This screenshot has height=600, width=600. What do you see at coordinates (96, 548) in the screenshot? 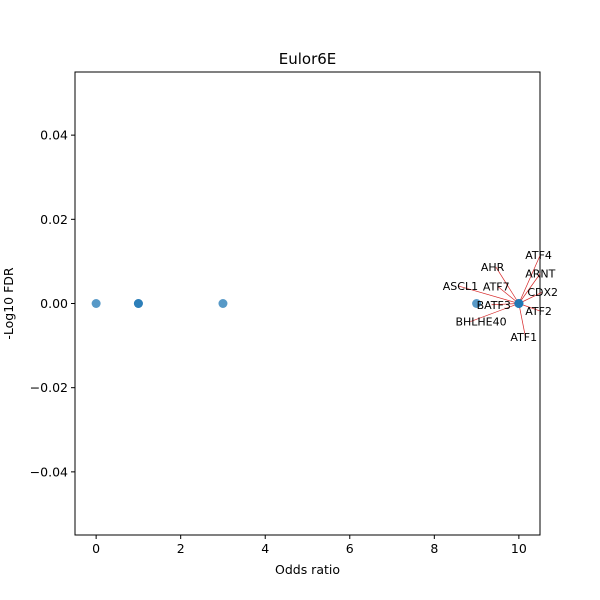
I see `x-tick-label: 0` at bounding box center [96, 548].